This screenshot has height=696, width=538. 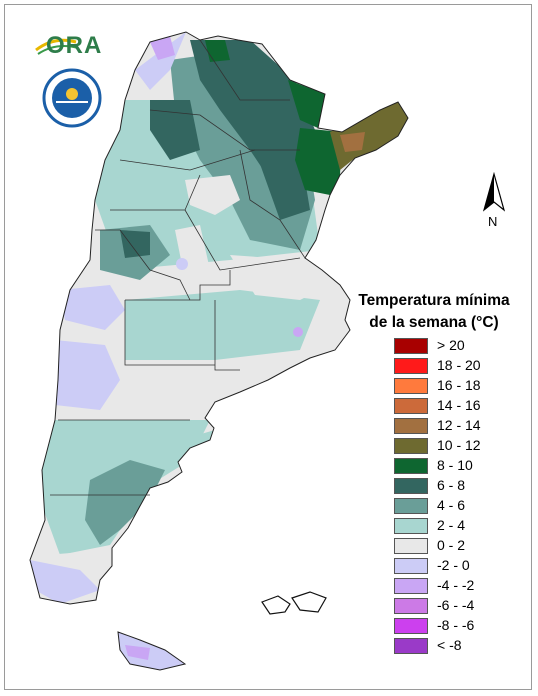 What do you see at coordinates (493, 221) in the screenshot?
I see `north-label: N` at bounding box center [493, 221].